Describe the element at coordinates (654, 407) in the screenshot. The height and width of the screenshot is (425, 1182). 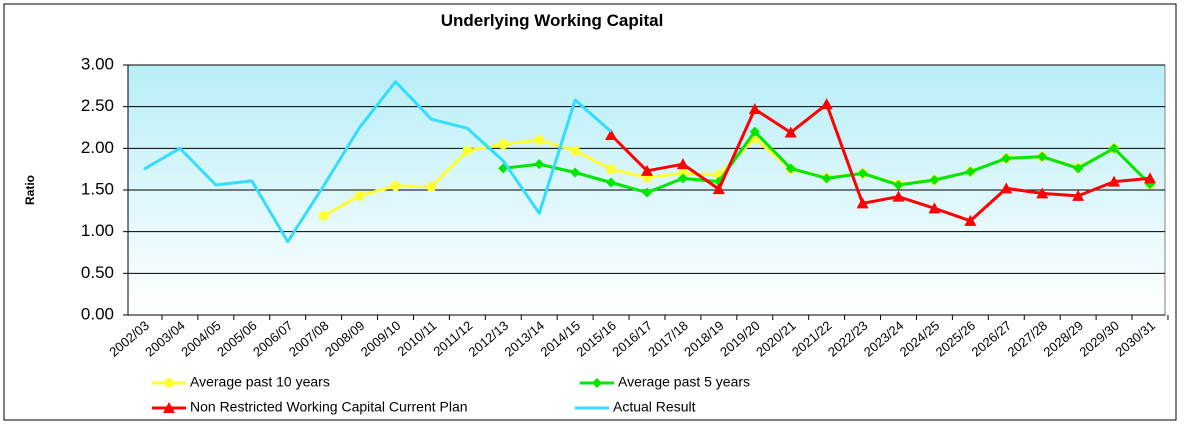
I see `legend-label: Actual Result` at that location.